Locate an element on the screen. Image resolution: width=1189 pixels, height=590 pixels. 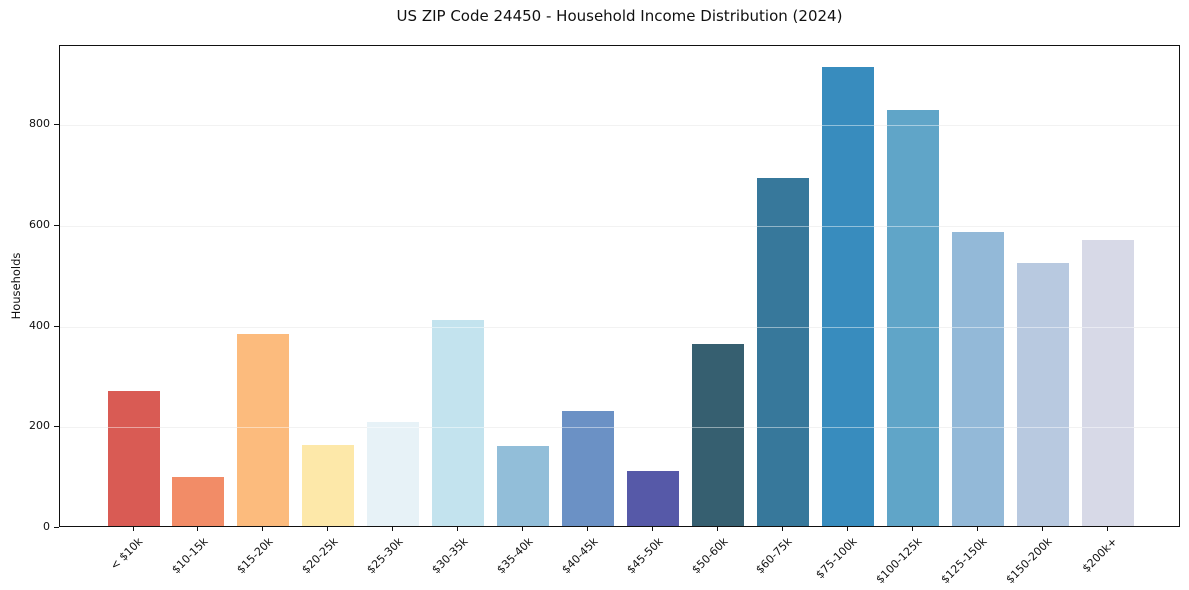
x-tick-label-text: $75-100k is located at coordinates (836, 558).